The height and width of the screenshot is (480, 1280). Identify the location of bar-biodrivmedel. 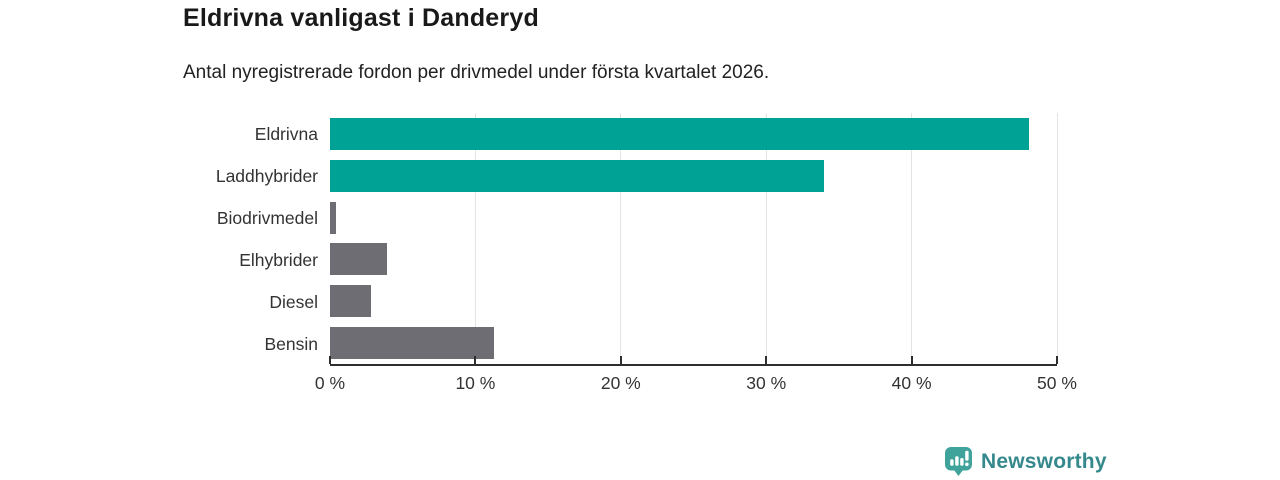
(333, 217).